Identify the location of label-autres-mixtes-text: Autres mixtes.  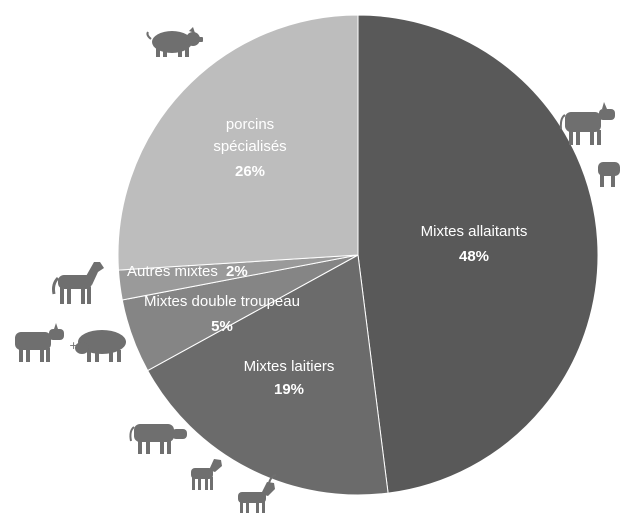
(172, 271).